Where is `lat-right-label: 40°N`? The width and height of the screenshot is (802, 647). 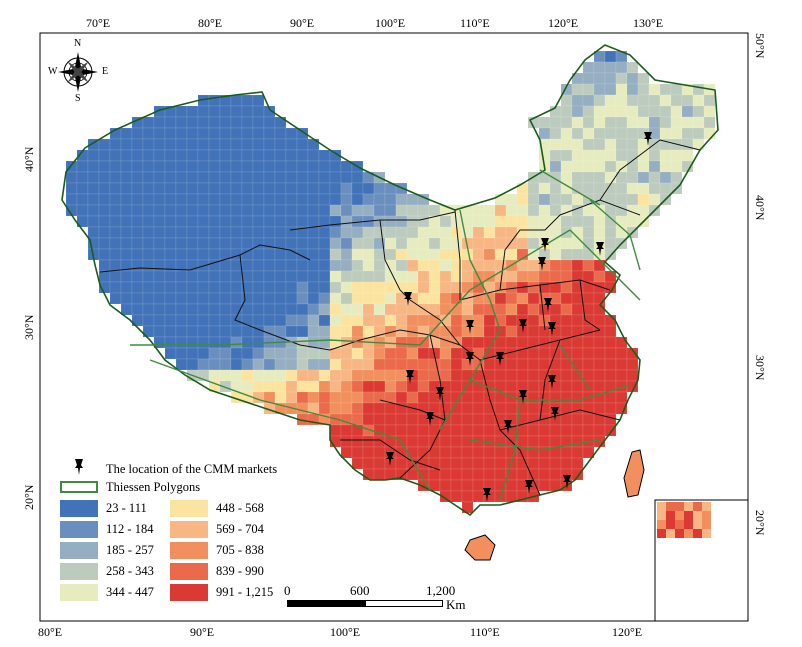
lat-right-label: 40°N is located at coordinates (760, 208).